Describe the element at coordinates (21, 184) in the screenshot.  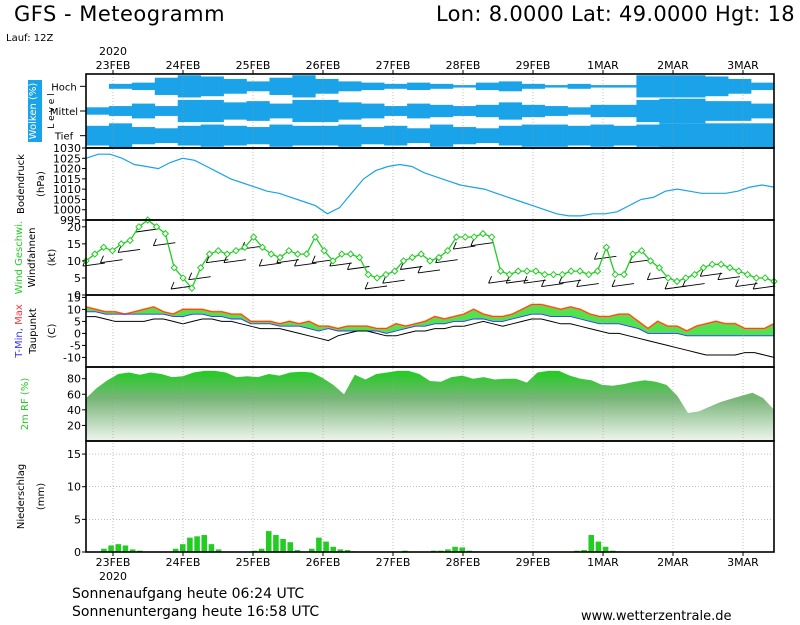
I see `pressure-axis-label: Bodendruck` at that location.